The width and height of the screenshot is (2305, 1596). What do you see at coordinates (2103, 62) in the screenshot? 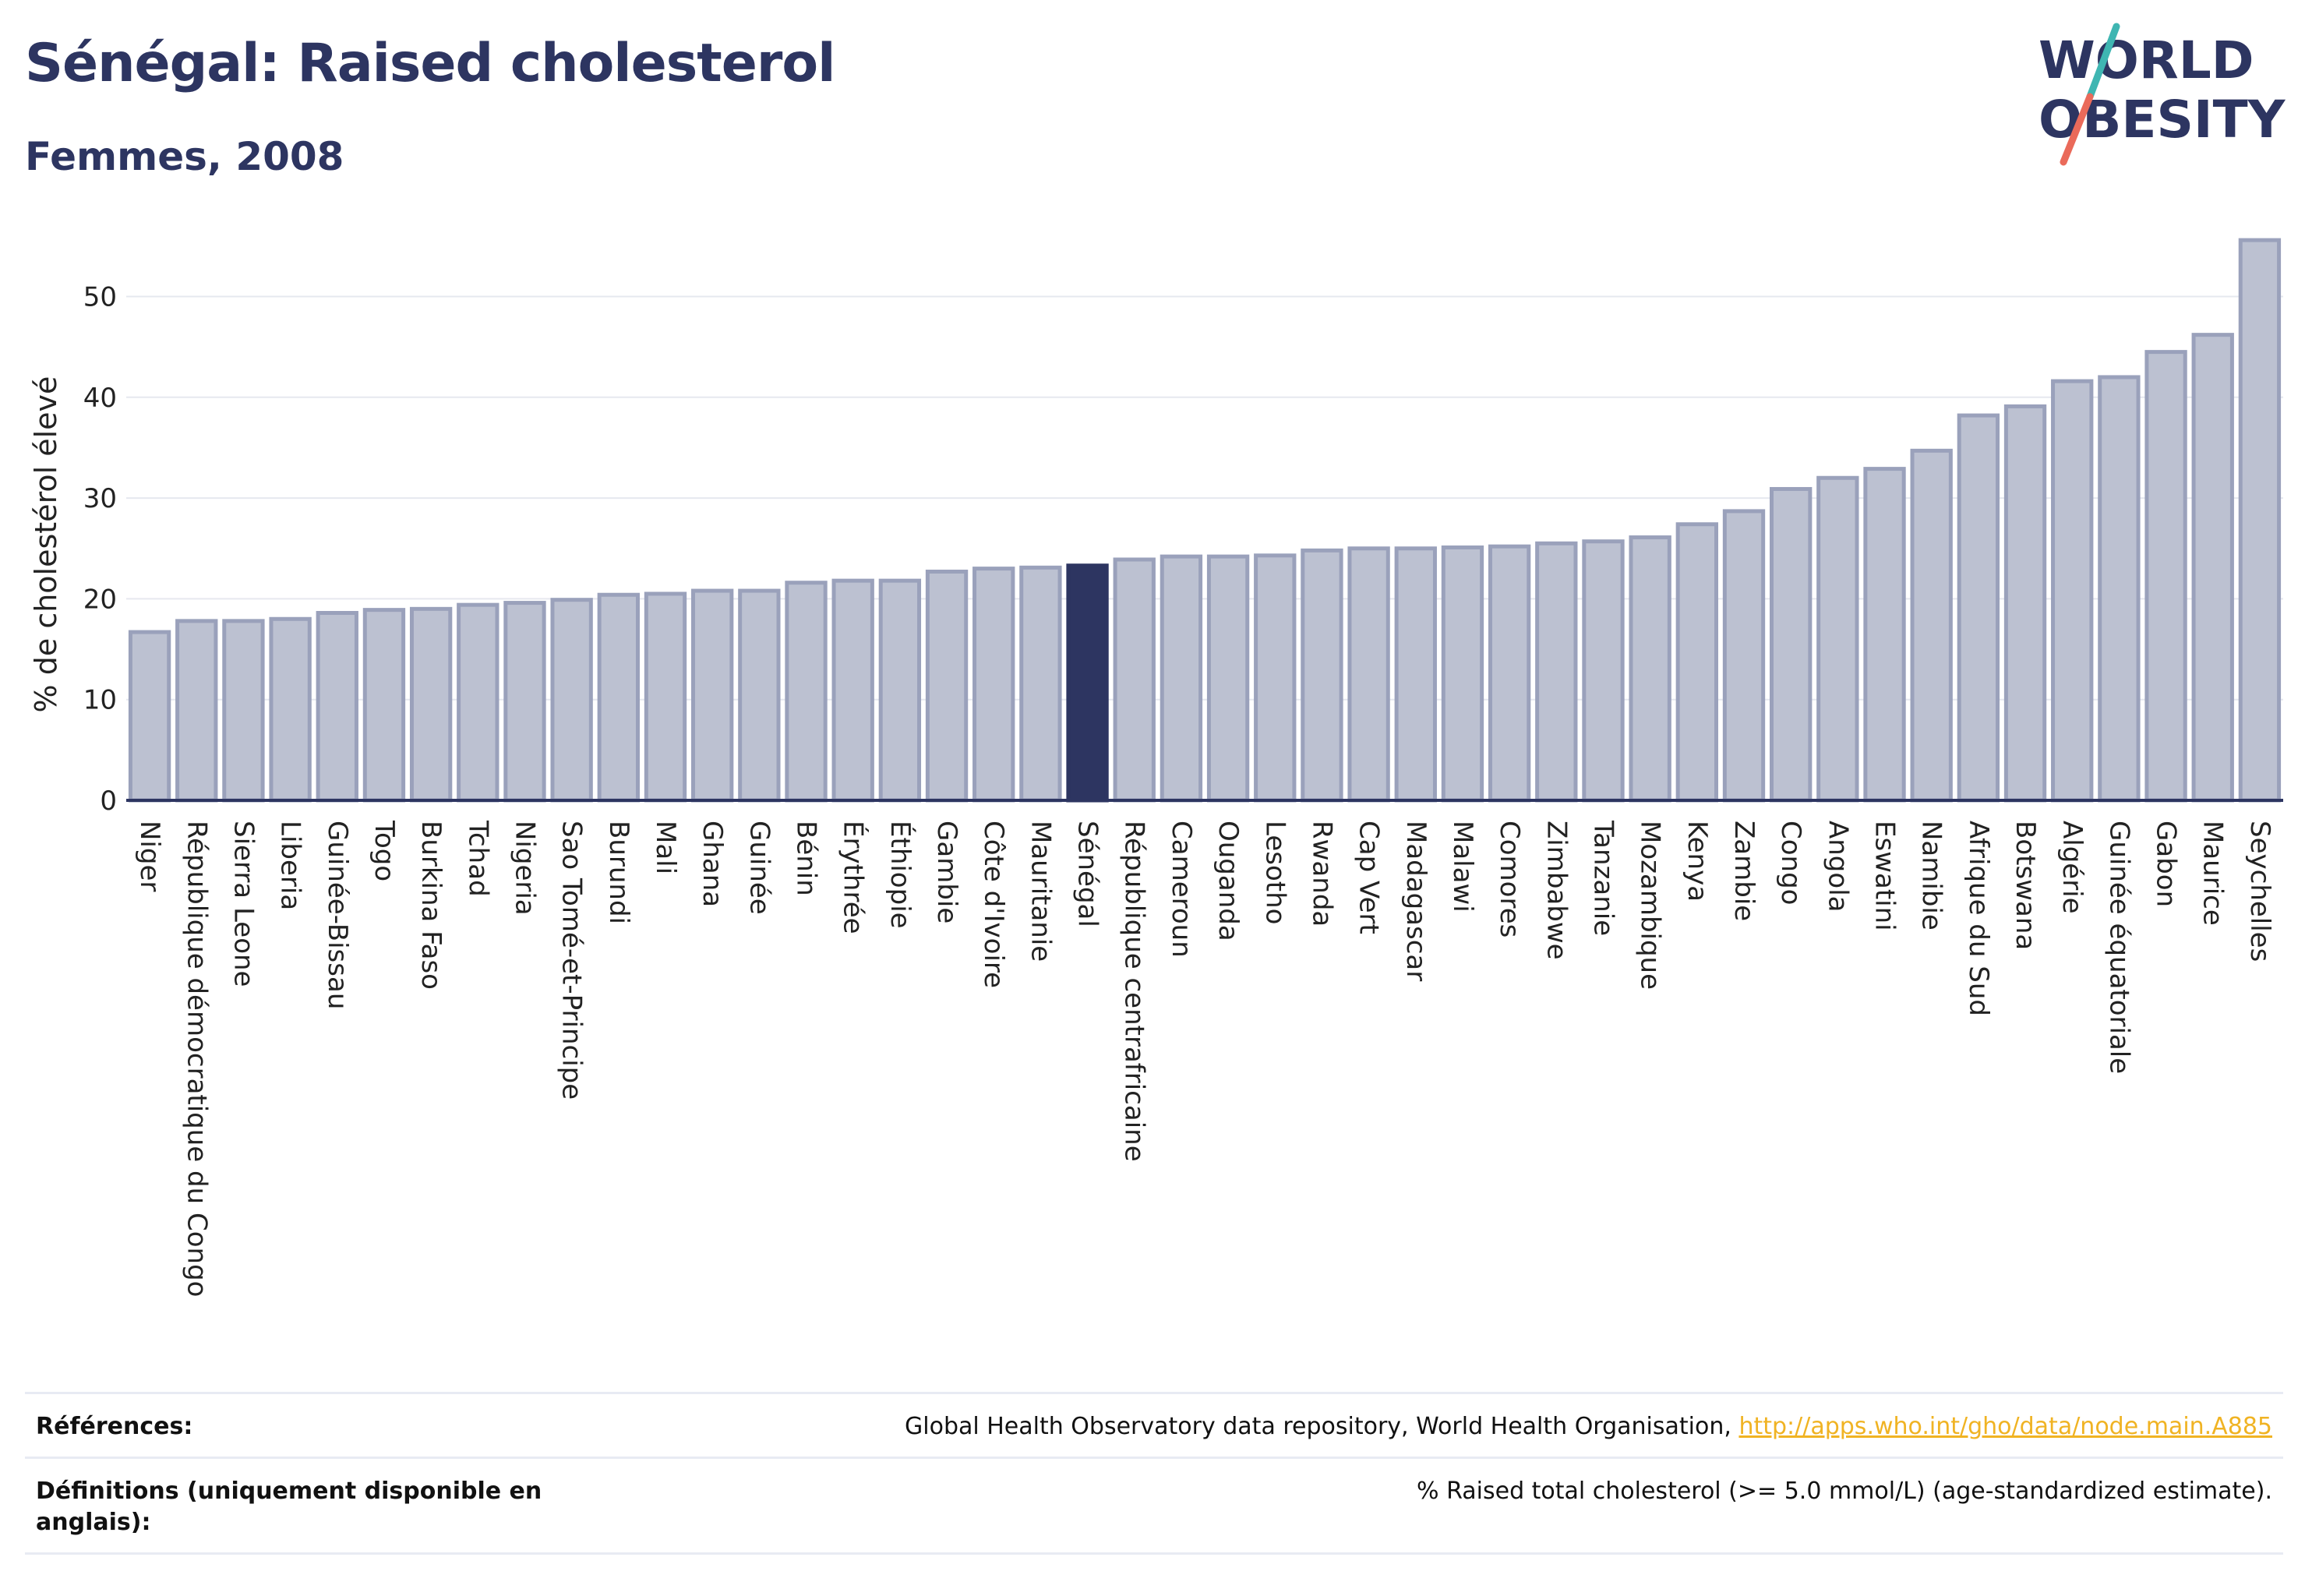
I see `logo-slash-teal` at bounding box center [2103, 62].